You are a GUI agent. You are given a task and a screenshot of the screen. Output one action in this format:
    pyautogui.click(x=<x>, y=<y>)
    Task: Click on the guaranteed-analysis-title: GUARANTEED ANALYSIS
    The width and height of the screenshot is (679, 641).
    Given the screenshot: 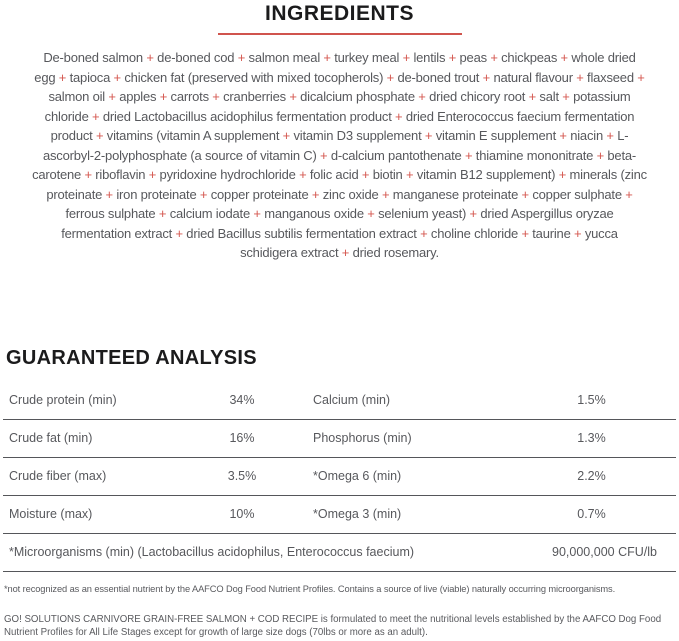 What is the action you would take?
    pyautogui.click(x=131, y=357)
    